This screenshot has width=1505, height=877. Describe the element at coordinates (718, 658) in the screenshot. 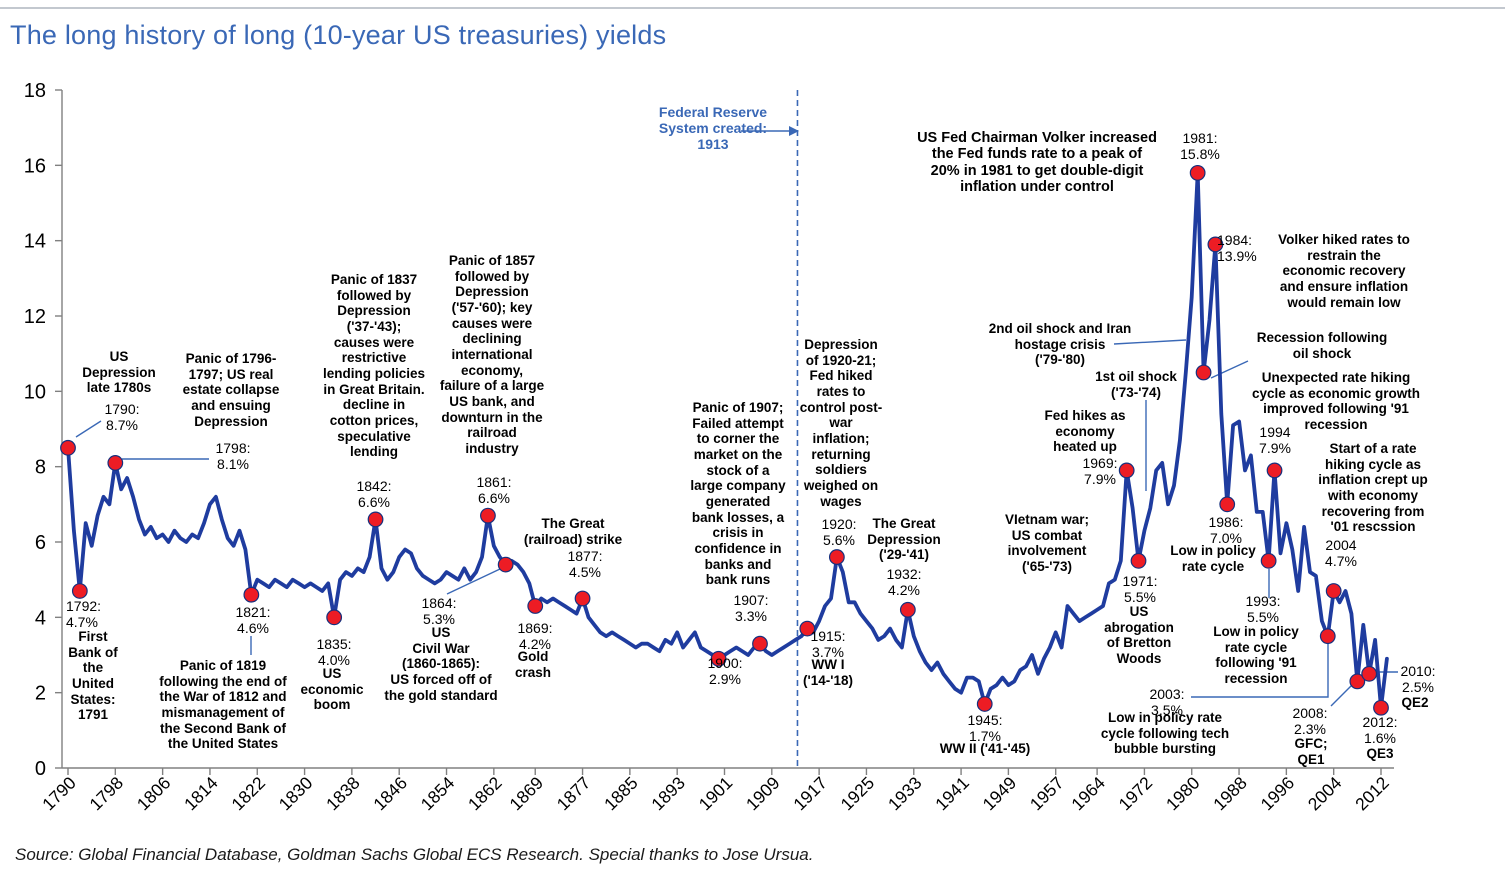

I see `event-dot-1900` at that location.